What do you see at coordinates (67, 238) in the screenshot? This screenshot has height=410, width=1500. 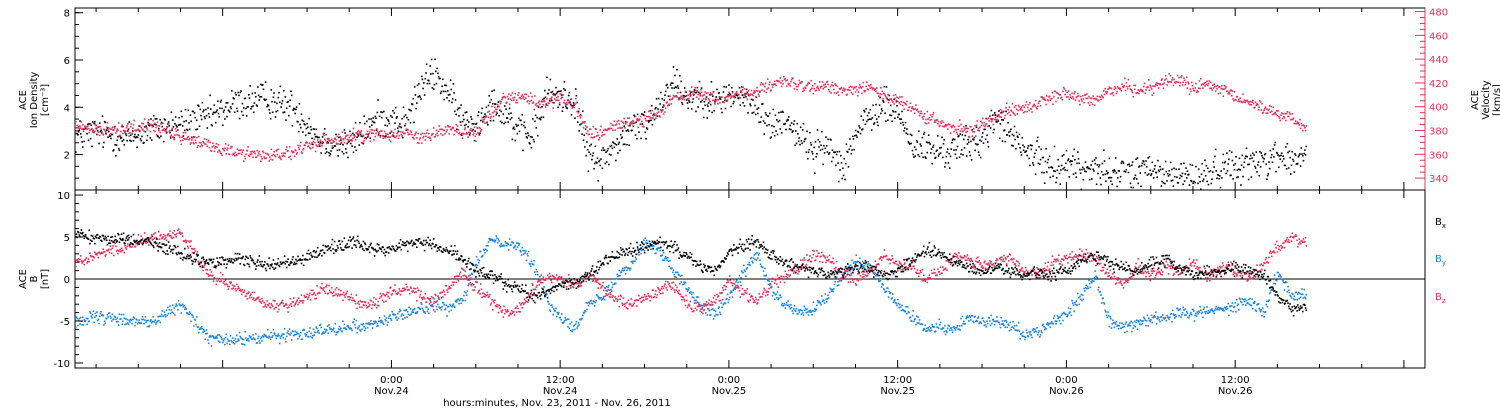 I see `magnetic-tick-label: 5` at bounding box center [67, 238].